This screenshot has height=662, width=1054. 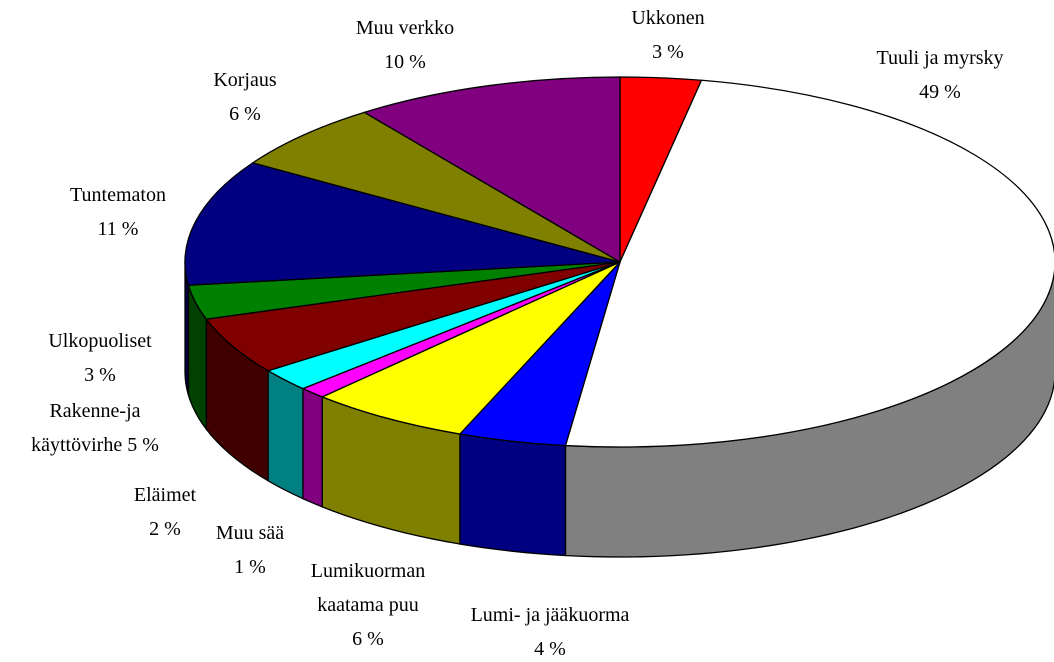 I want to click on value-label: 10 %, so click(x=405, y=62).